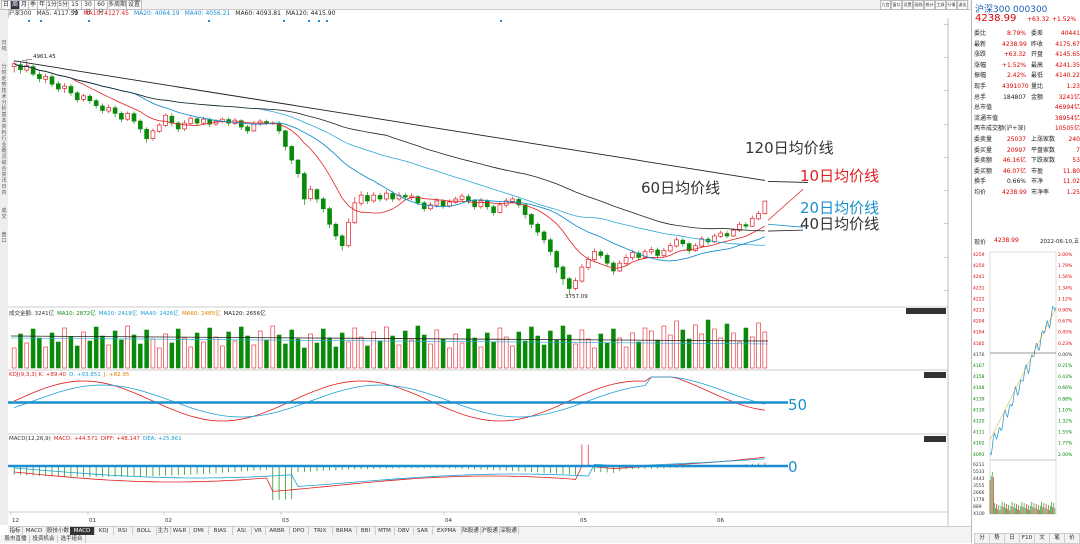  Describe the element at coordinates (82, 531) in the screenshot. I see `indicator-tab-3: MACD` at that location.